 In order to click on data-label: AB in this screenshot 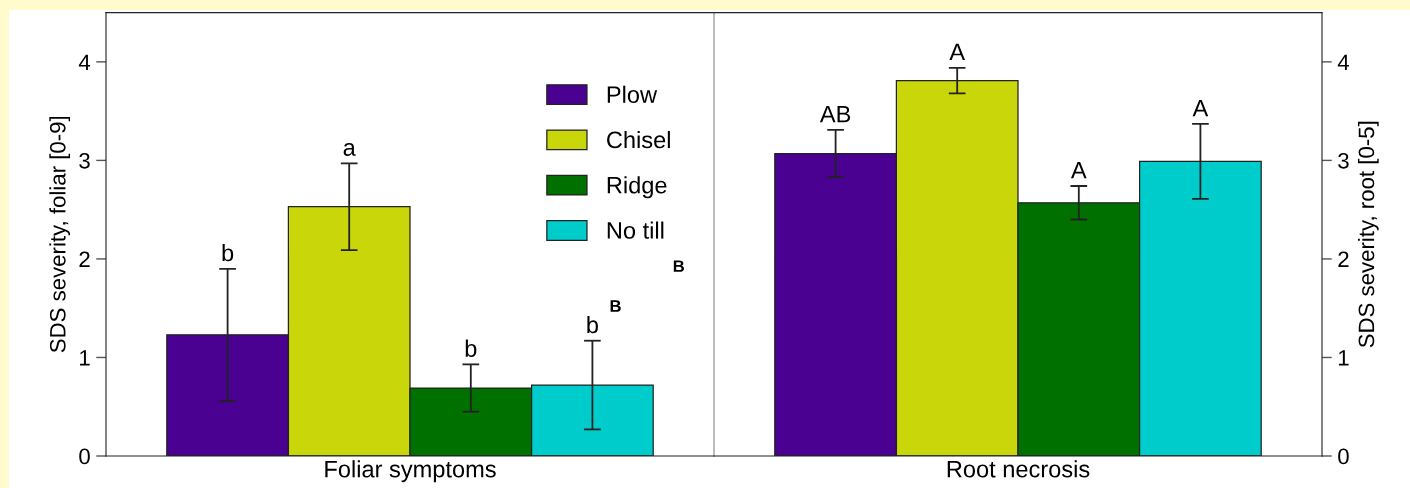, I will do `click(835, 114)`.